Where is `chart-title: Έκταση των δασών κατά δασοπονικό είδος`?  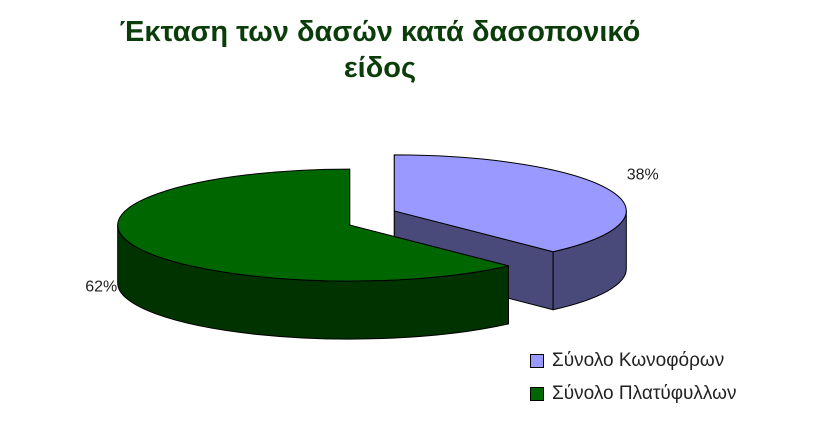
chart-title: Έκταση των δασών κατά δασοπονικό είδος is located at coordinates (380, 50).